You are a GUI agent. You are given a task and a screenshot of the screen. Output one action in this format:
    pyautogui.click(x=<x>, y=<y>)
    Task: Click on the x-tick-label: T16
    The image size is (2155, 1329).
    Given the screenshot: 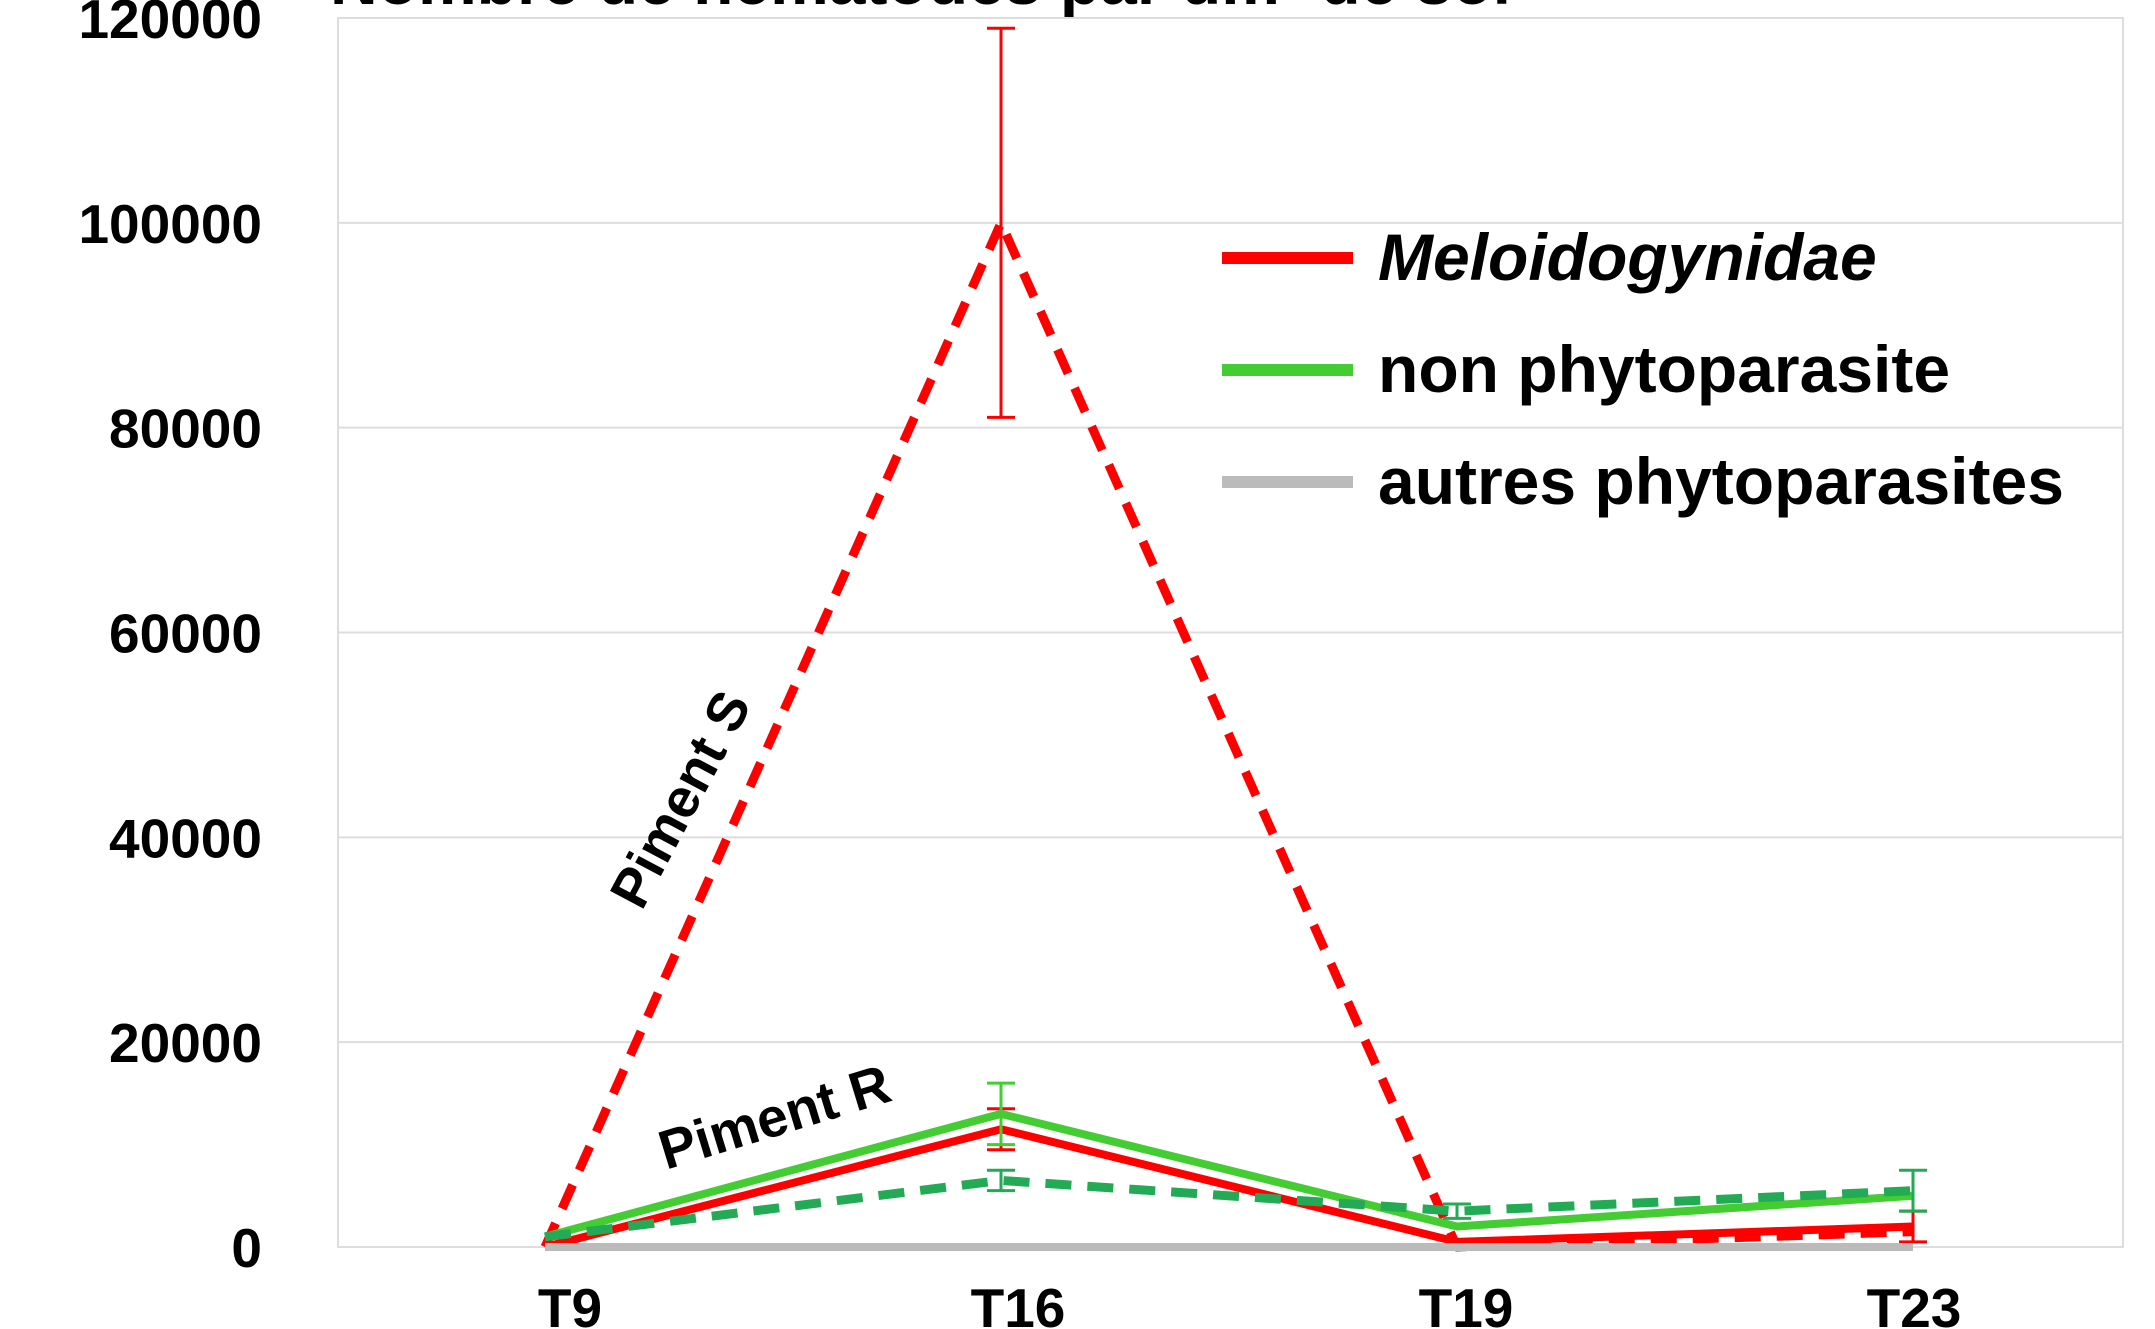 What is the action you would take?
    pyautogui.click(x=1018, y=1303)
    